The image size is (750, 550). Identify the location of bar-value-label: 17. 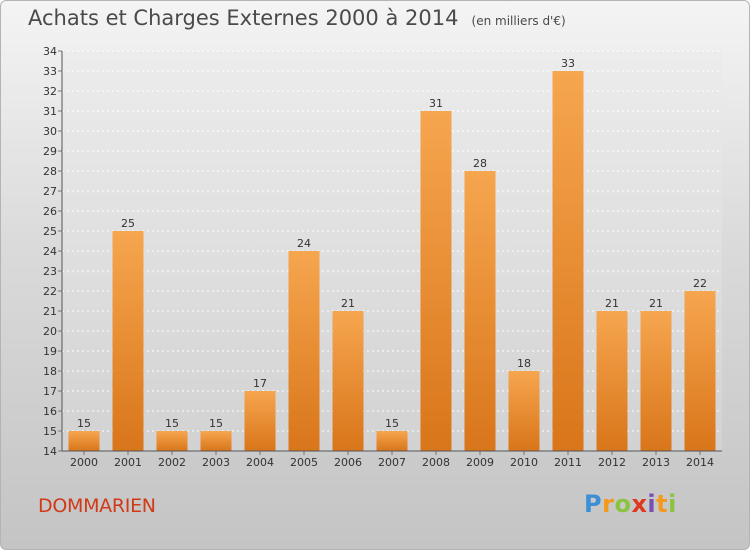
(260, 383).